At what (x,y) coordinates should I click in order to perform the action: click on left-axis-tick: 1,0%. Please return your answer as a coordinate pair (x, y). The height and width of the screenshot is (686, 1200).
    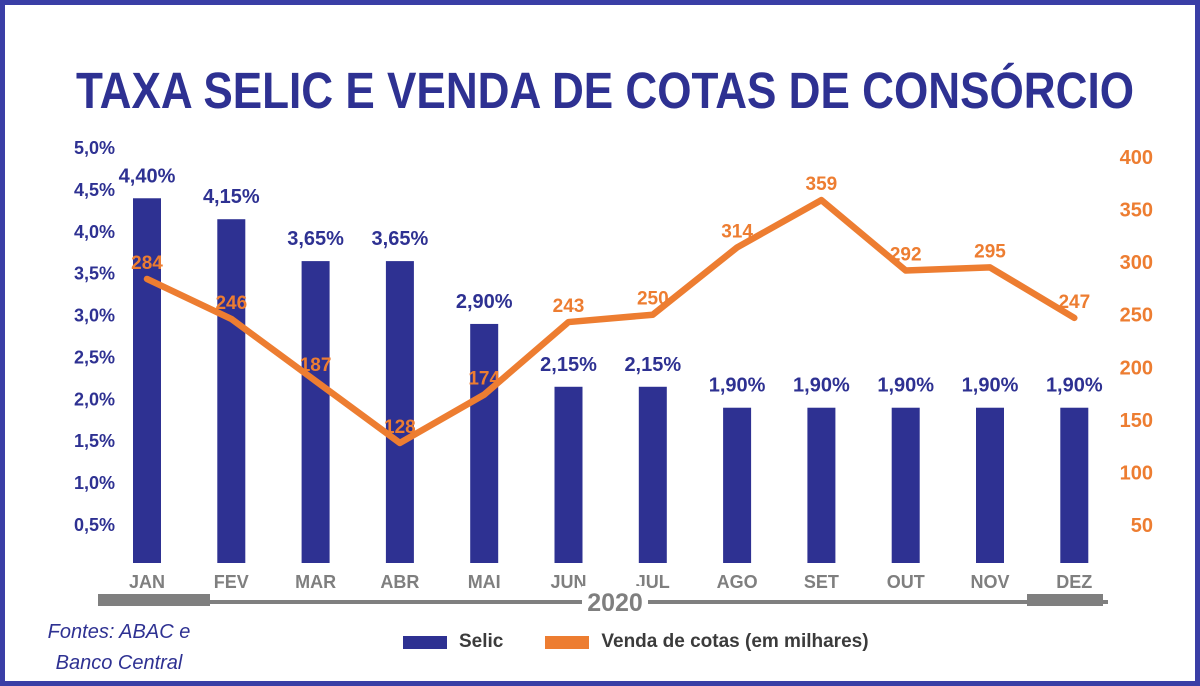
    Looking at the image, I should click on (94, 483).